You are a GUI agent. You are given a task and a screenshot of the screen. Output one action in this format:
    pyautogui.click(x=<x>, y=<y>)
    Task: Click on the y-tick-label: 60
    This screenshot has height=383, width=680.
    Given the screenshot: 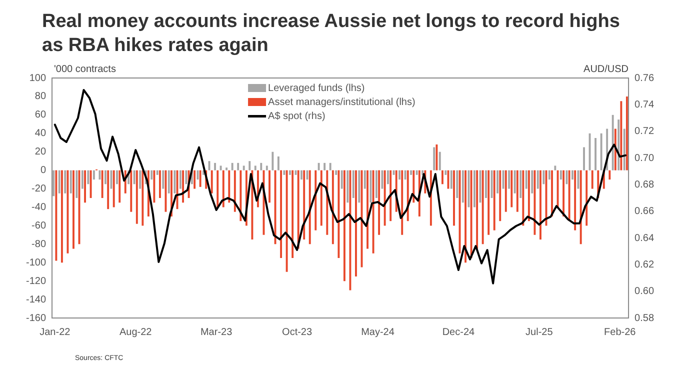 What is the action you would take?
    pyautogui.click(x=40, y=115)
    